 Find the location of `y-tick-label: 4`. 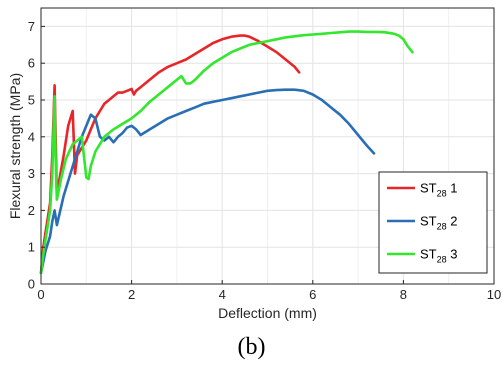

y-tick-label: 4 is located at coordinates (31, 136).